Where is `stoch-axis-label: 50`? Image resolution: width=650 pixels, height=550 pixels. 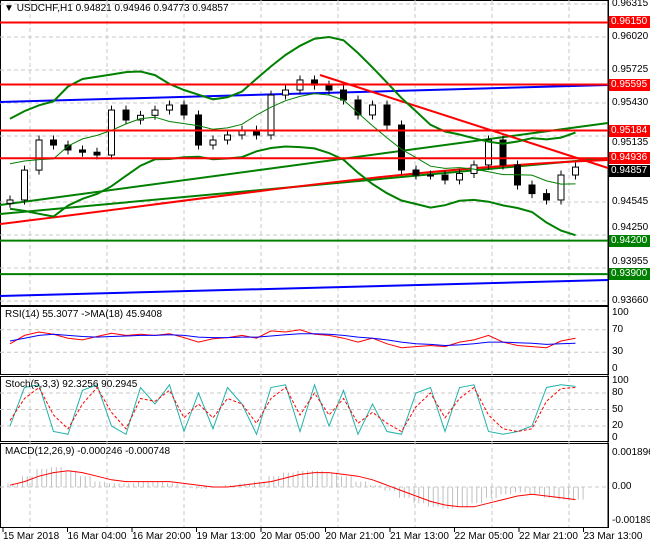
stoch-axis-label: 50 is located at coordinates (618, 409).